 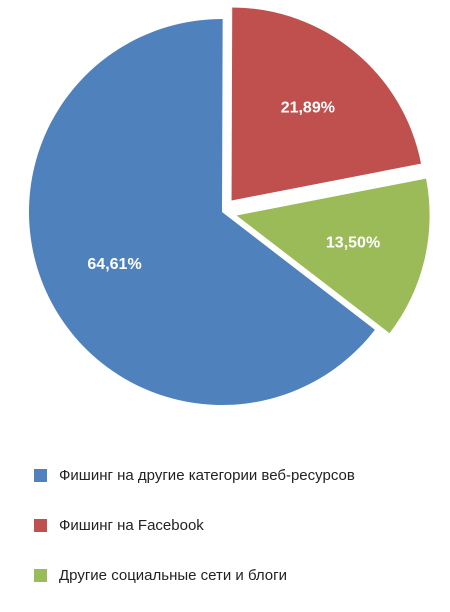 I want to click on legend-item-social-networks: Другие социальные сети и блоги, so click(x=234, y=575).